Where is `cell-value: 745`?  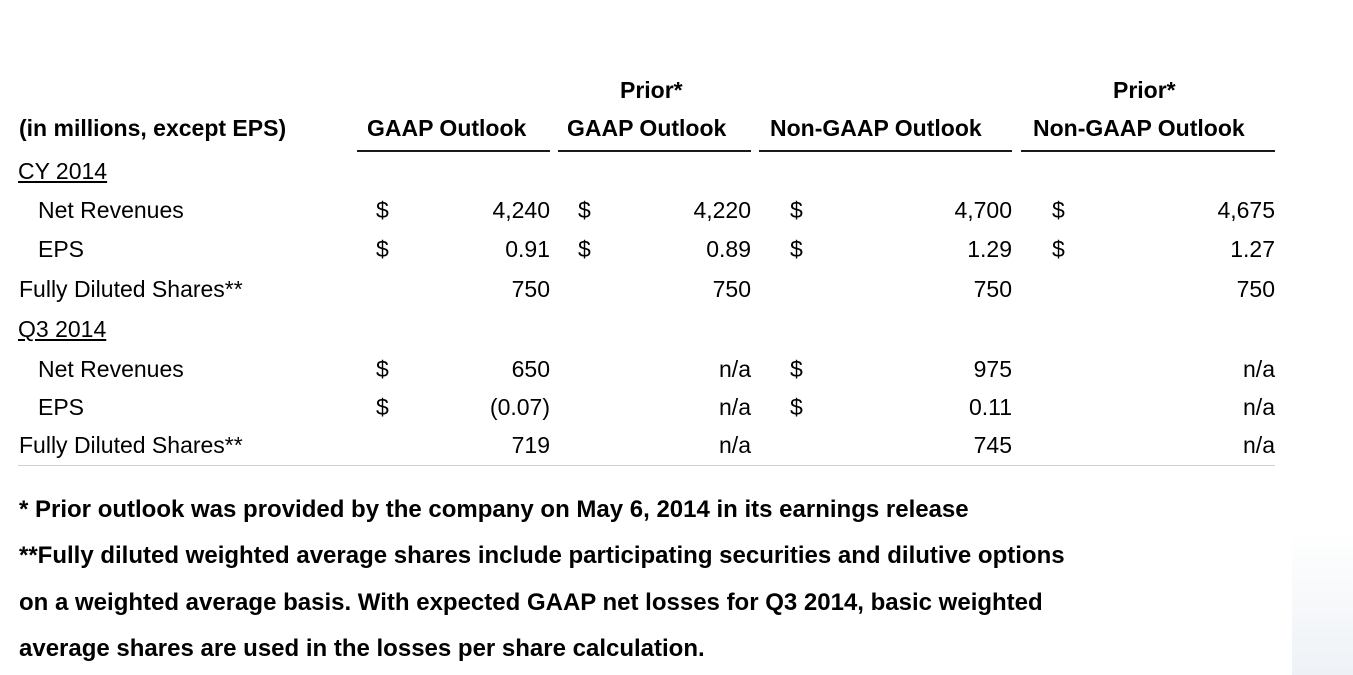
cell-value: 745 is located at coordinates (992, 445).